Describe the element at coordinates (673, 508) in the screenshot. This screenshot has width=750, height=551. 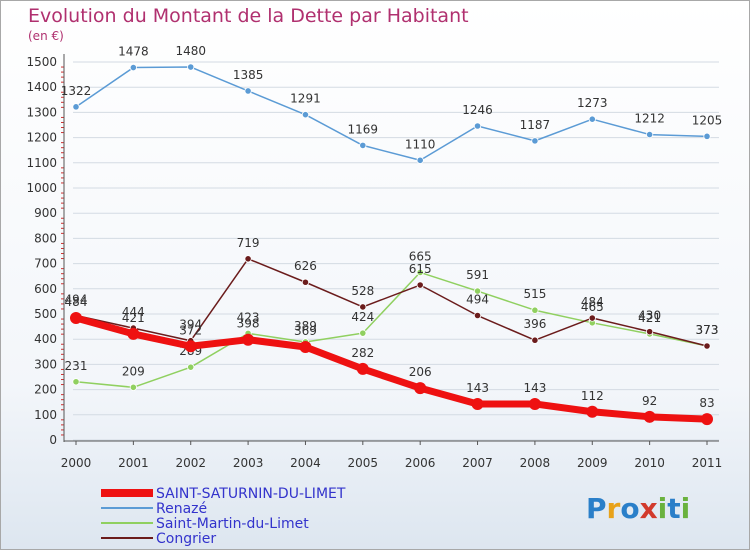
I see `logo-letter: t` at that location.